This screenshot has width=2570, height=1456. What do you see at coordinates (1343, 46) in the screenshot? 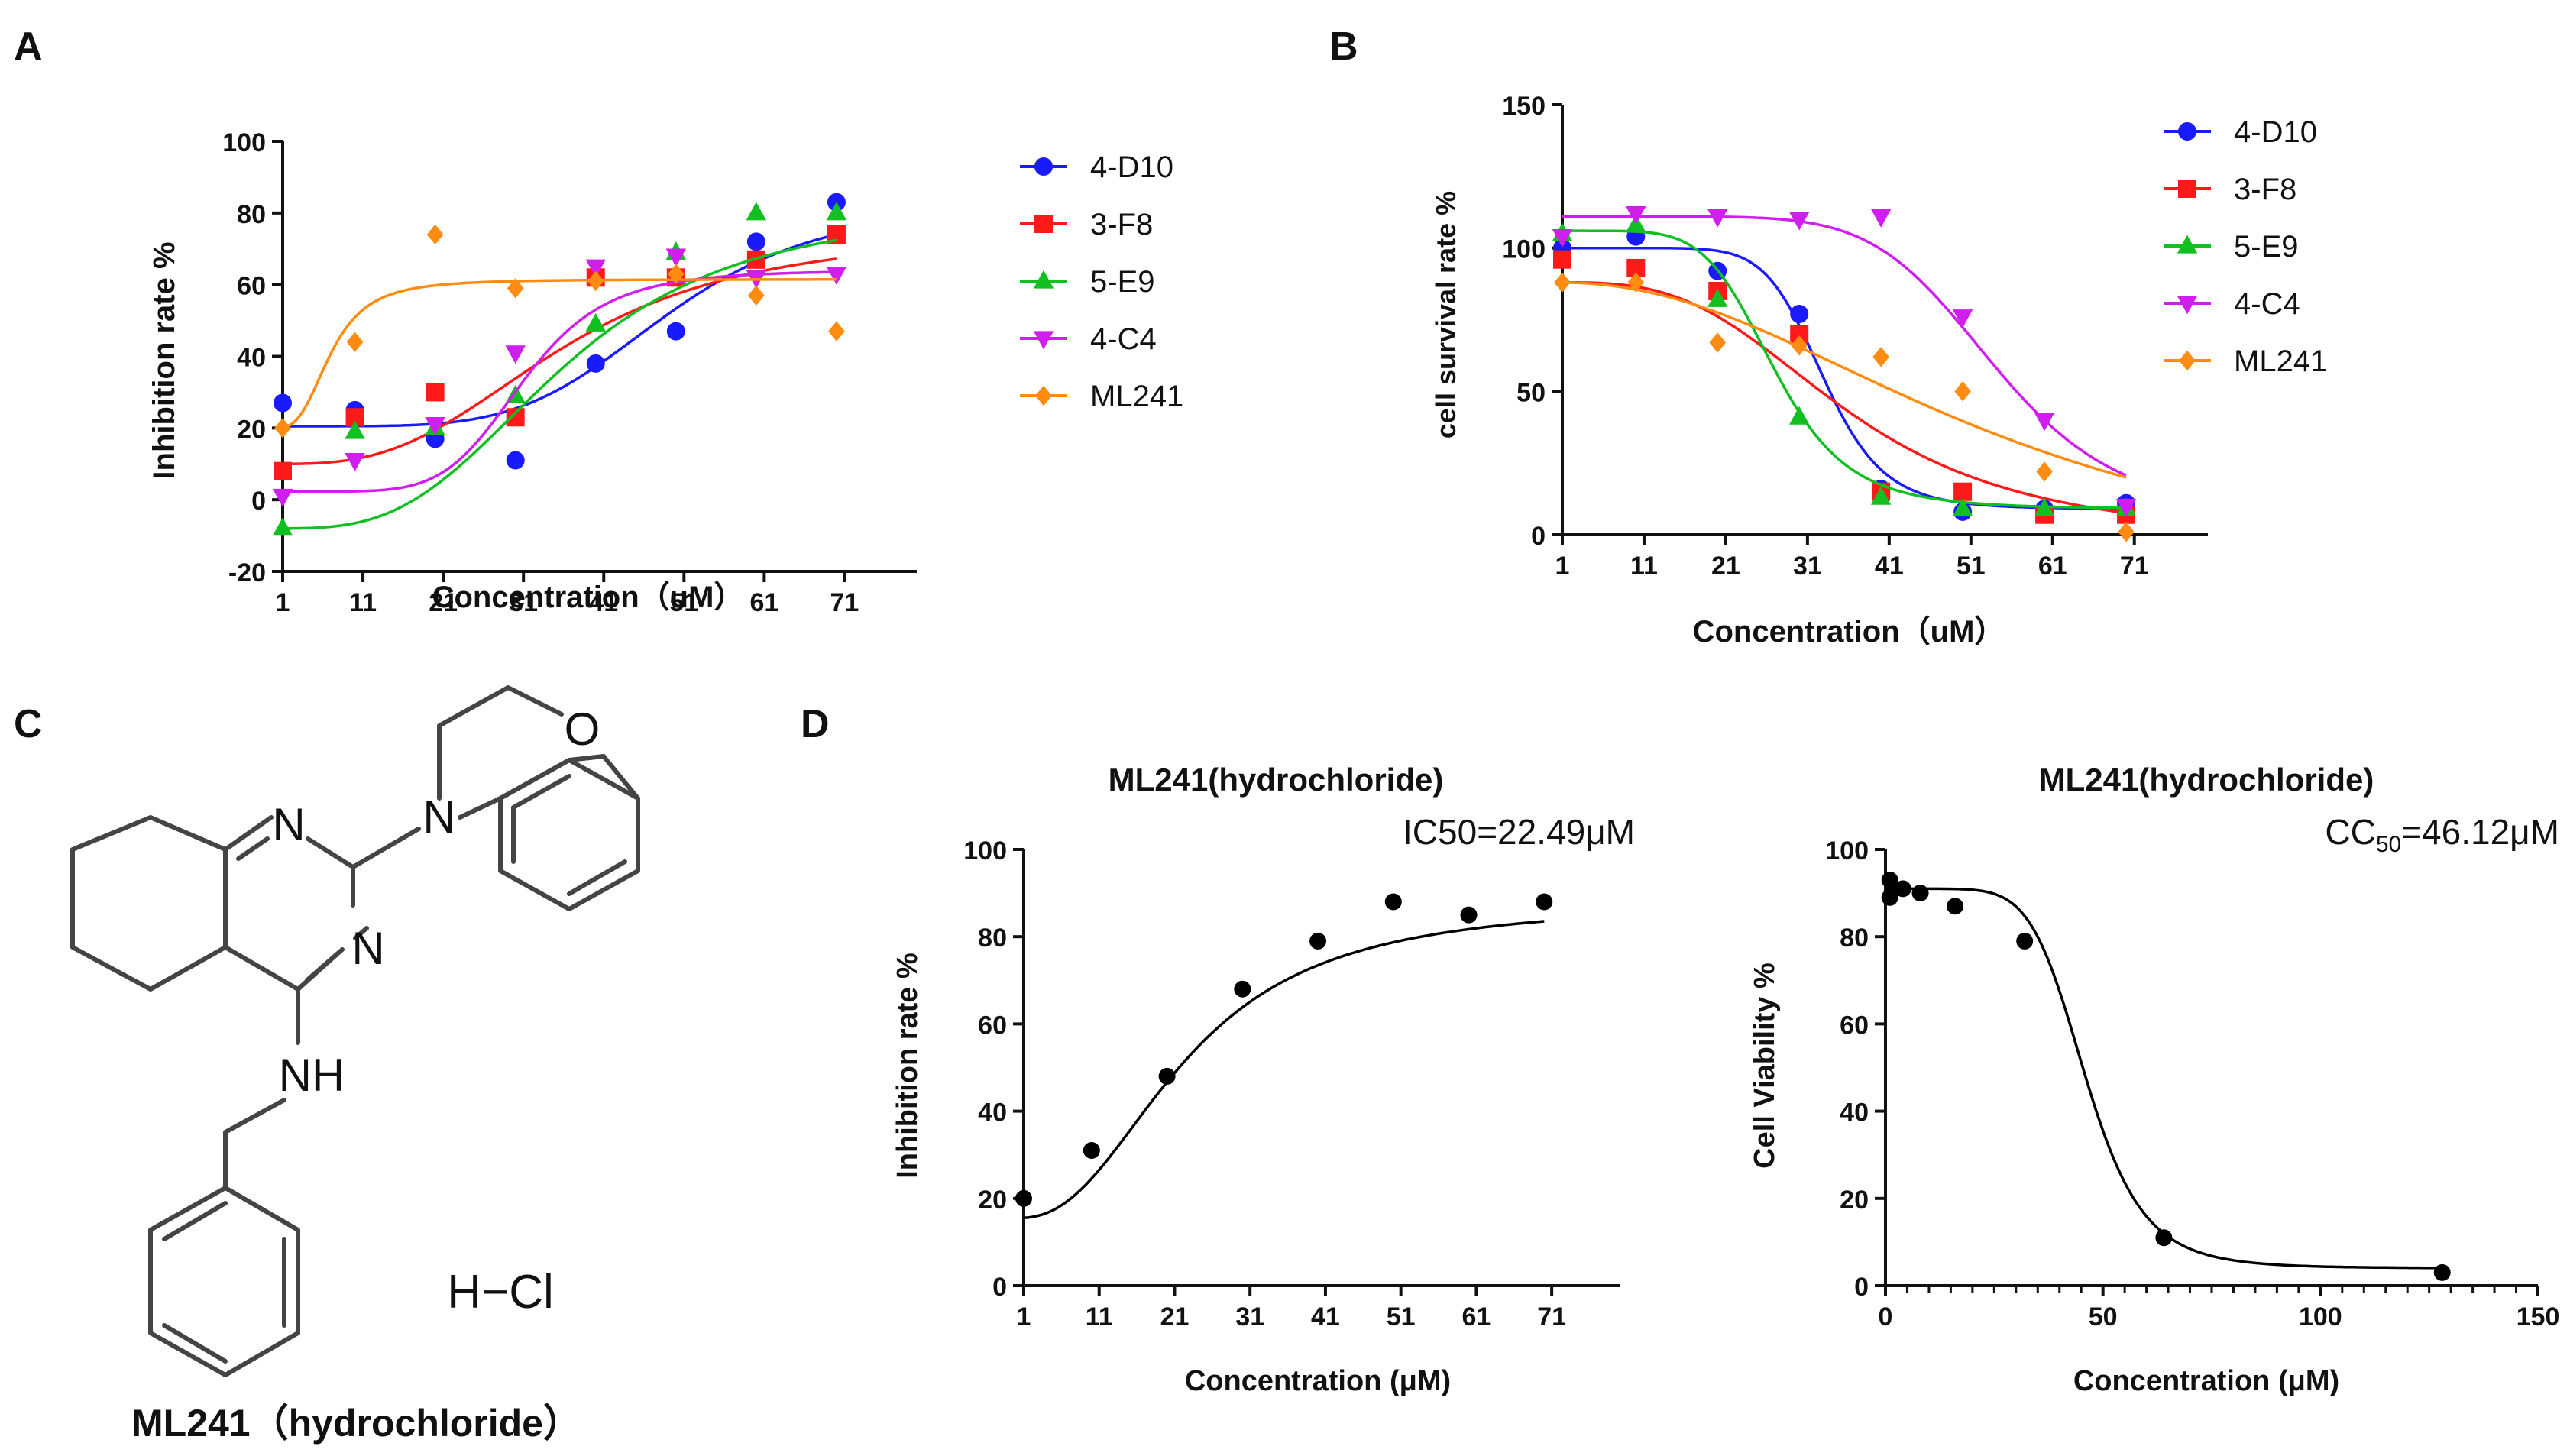
I see `panel-label-b: B` at bounding box center [1343, 46].